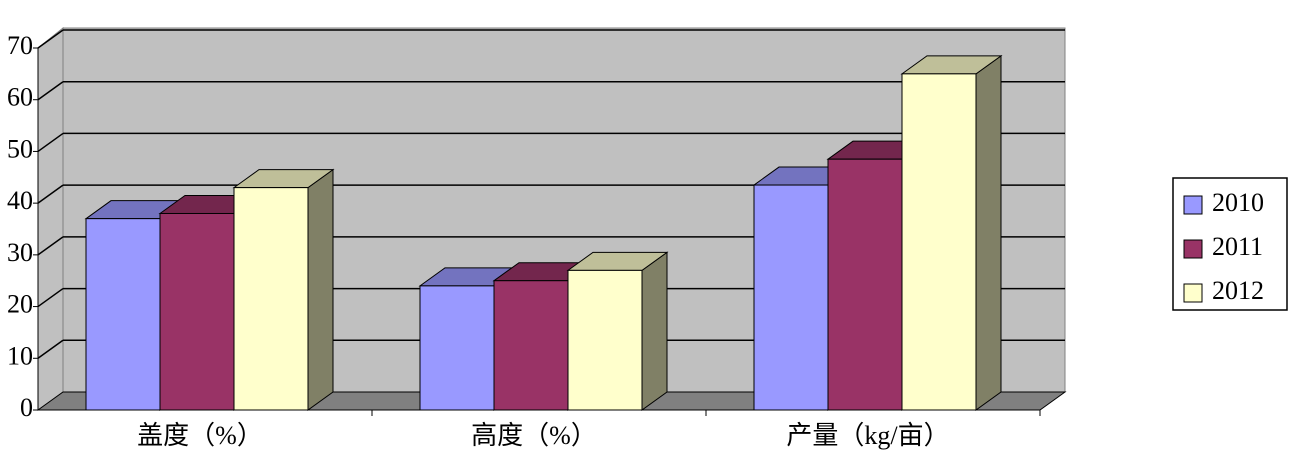 This screenshot has height=458, width=1293. What do you see at coordinates (867, 435) in the screenshot?
I see `x-tick-label: 产量（kg/亩）` at bounding box center [867, 435].